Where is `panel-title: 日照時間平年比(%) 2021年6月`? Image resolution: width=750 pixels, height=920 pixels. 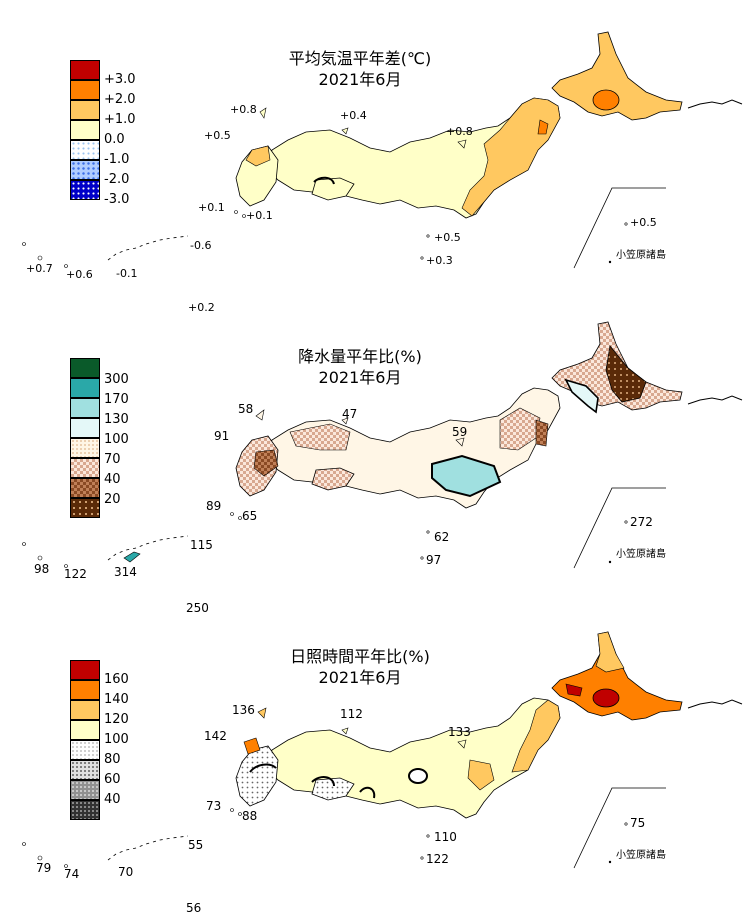
panel-title: 日照時間平年比(%) 2021年6月 is located at coordinates (360, 667).